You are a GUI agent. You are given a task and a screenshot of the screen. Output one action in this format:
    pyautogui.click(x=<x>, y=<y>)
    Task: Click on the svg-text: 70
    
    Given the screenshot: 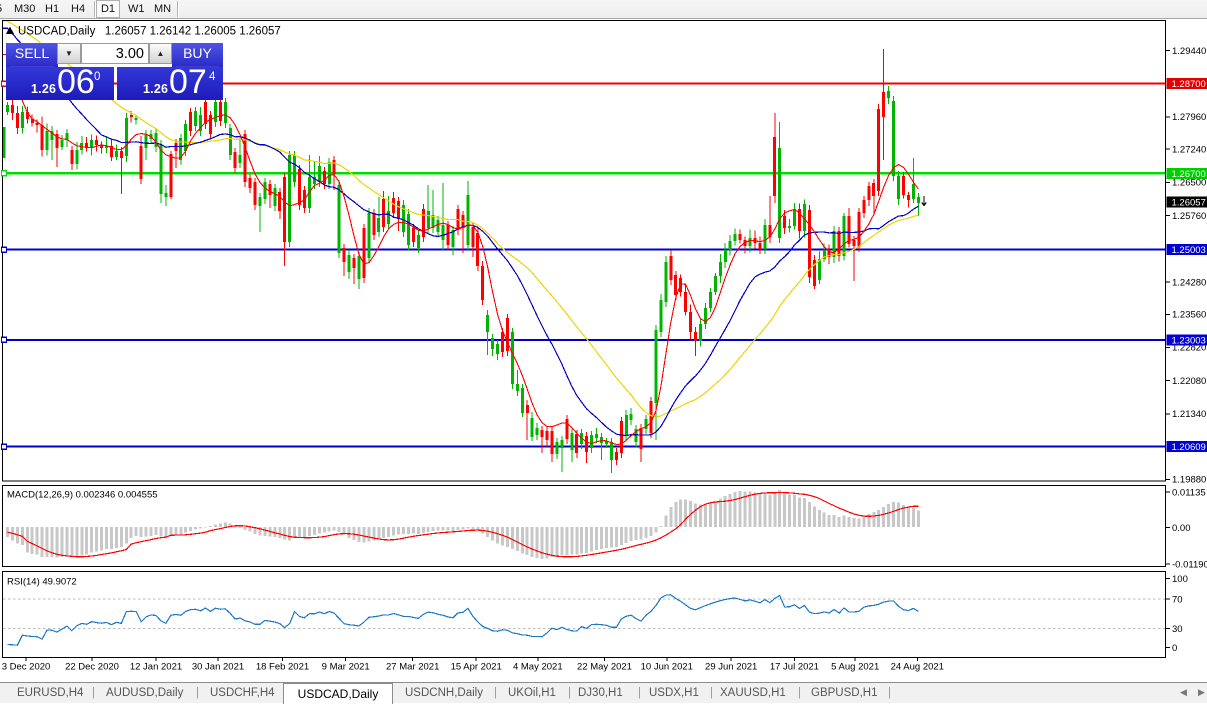 What is the action you would take?
    pyautogui.click(x=1177, y=599)
    